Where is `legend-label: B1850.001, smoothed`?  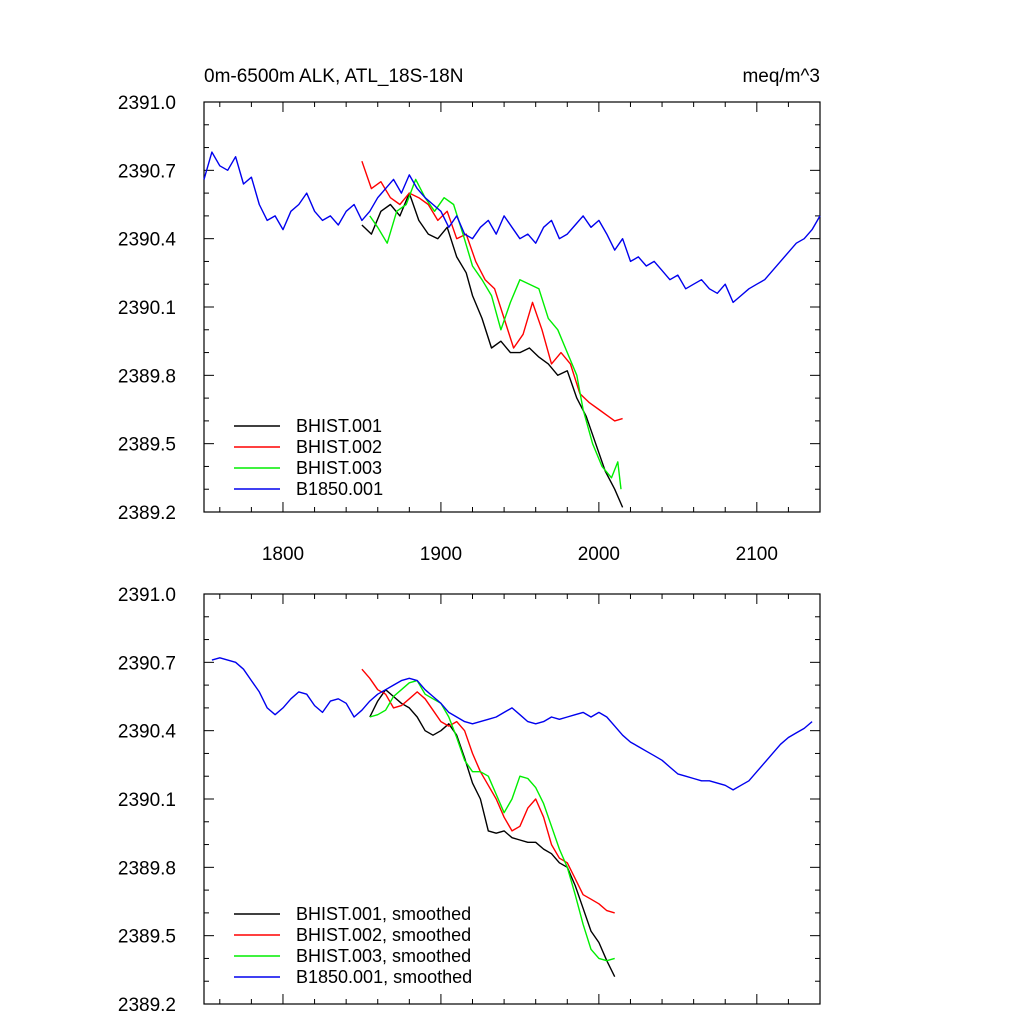 legend-label: B1850.001, smoothed is located at coordinates (384, 977).